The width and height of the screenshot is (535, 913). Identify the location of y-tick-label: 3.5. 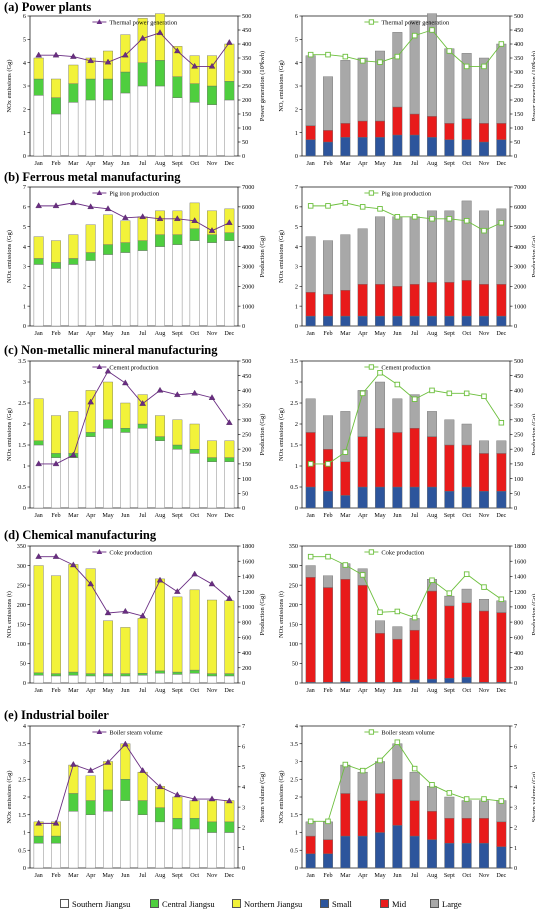
(294, 361).